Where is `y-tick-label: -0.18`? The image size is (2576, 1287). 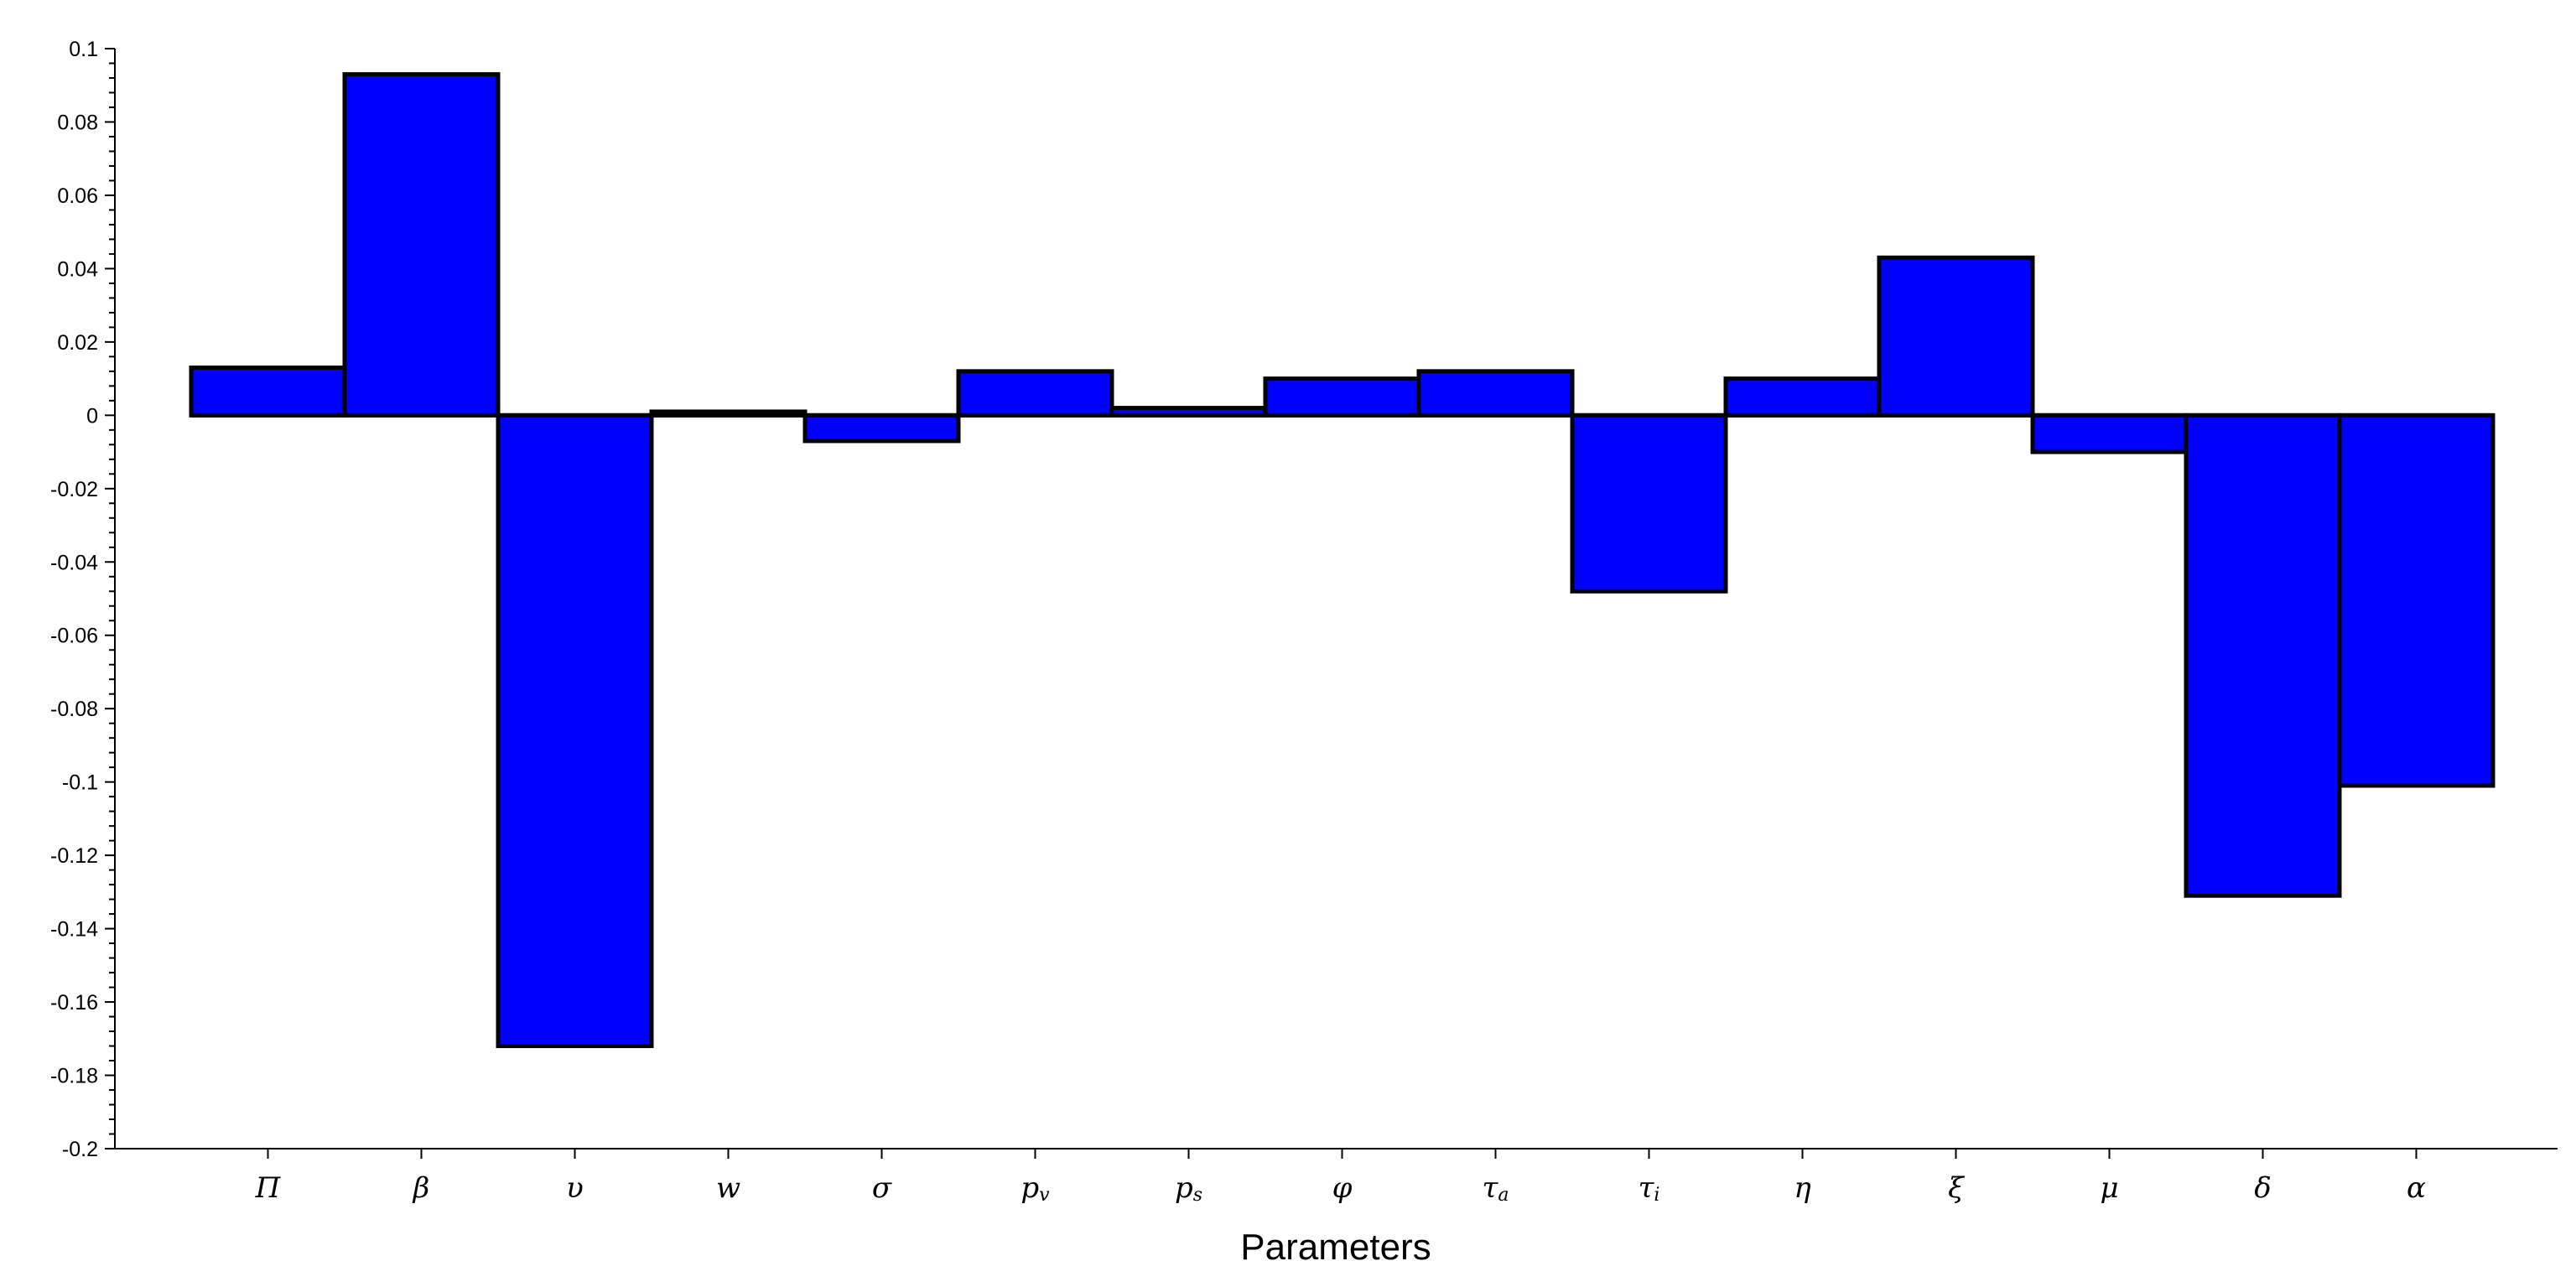
y-tick-label: -0.18 is located at coordinates (74, 1076).